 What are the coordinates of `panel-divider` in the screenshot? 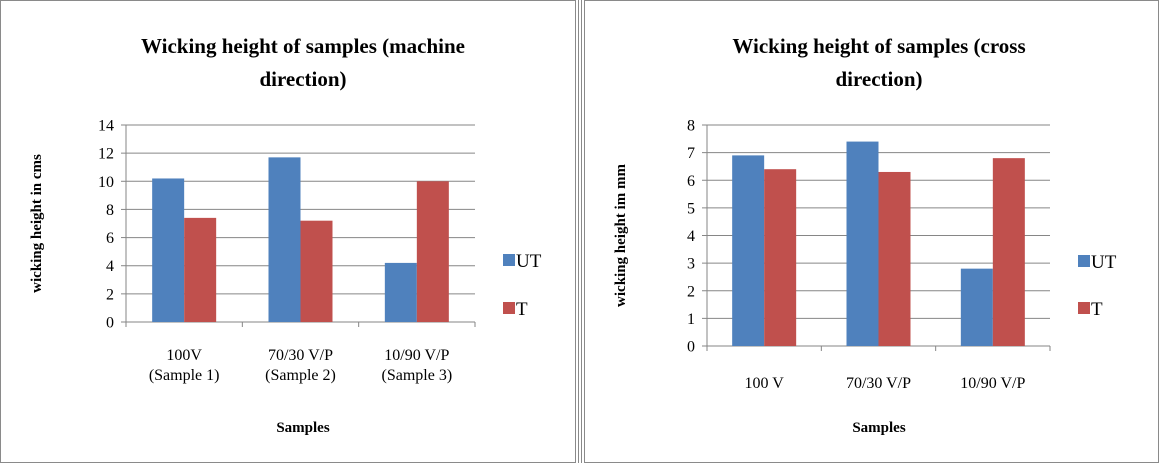 It's located at (580, 231).